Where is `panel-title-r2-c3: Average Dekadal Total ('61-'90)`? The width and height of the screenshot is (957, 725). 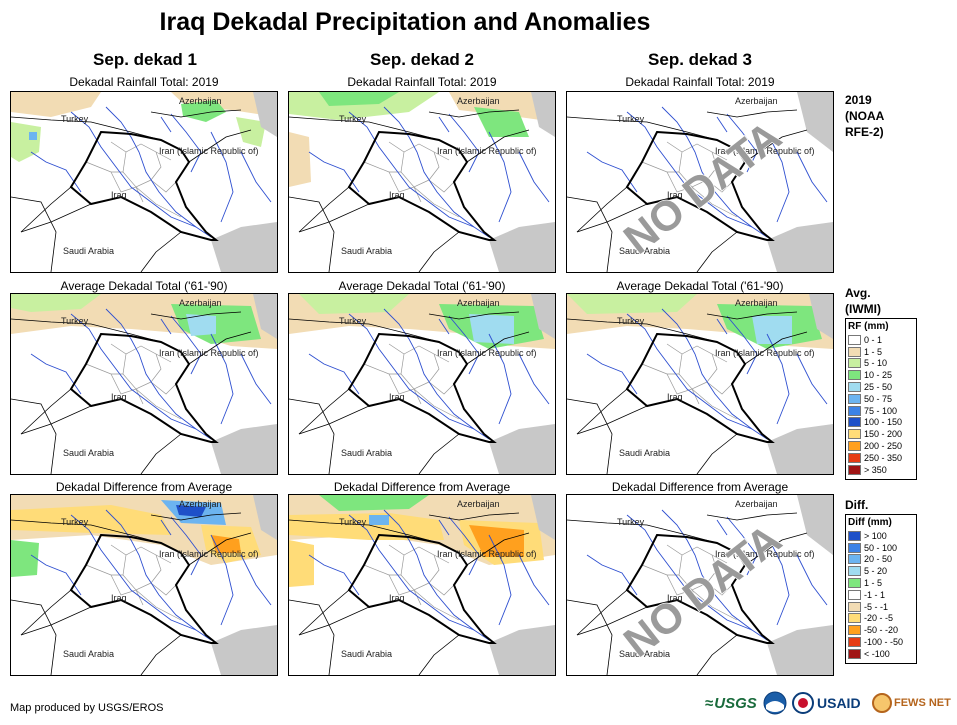 panel-title-r2-c3: Average Dekadal Total ('61-'90) is located at coordinates (700, 286).